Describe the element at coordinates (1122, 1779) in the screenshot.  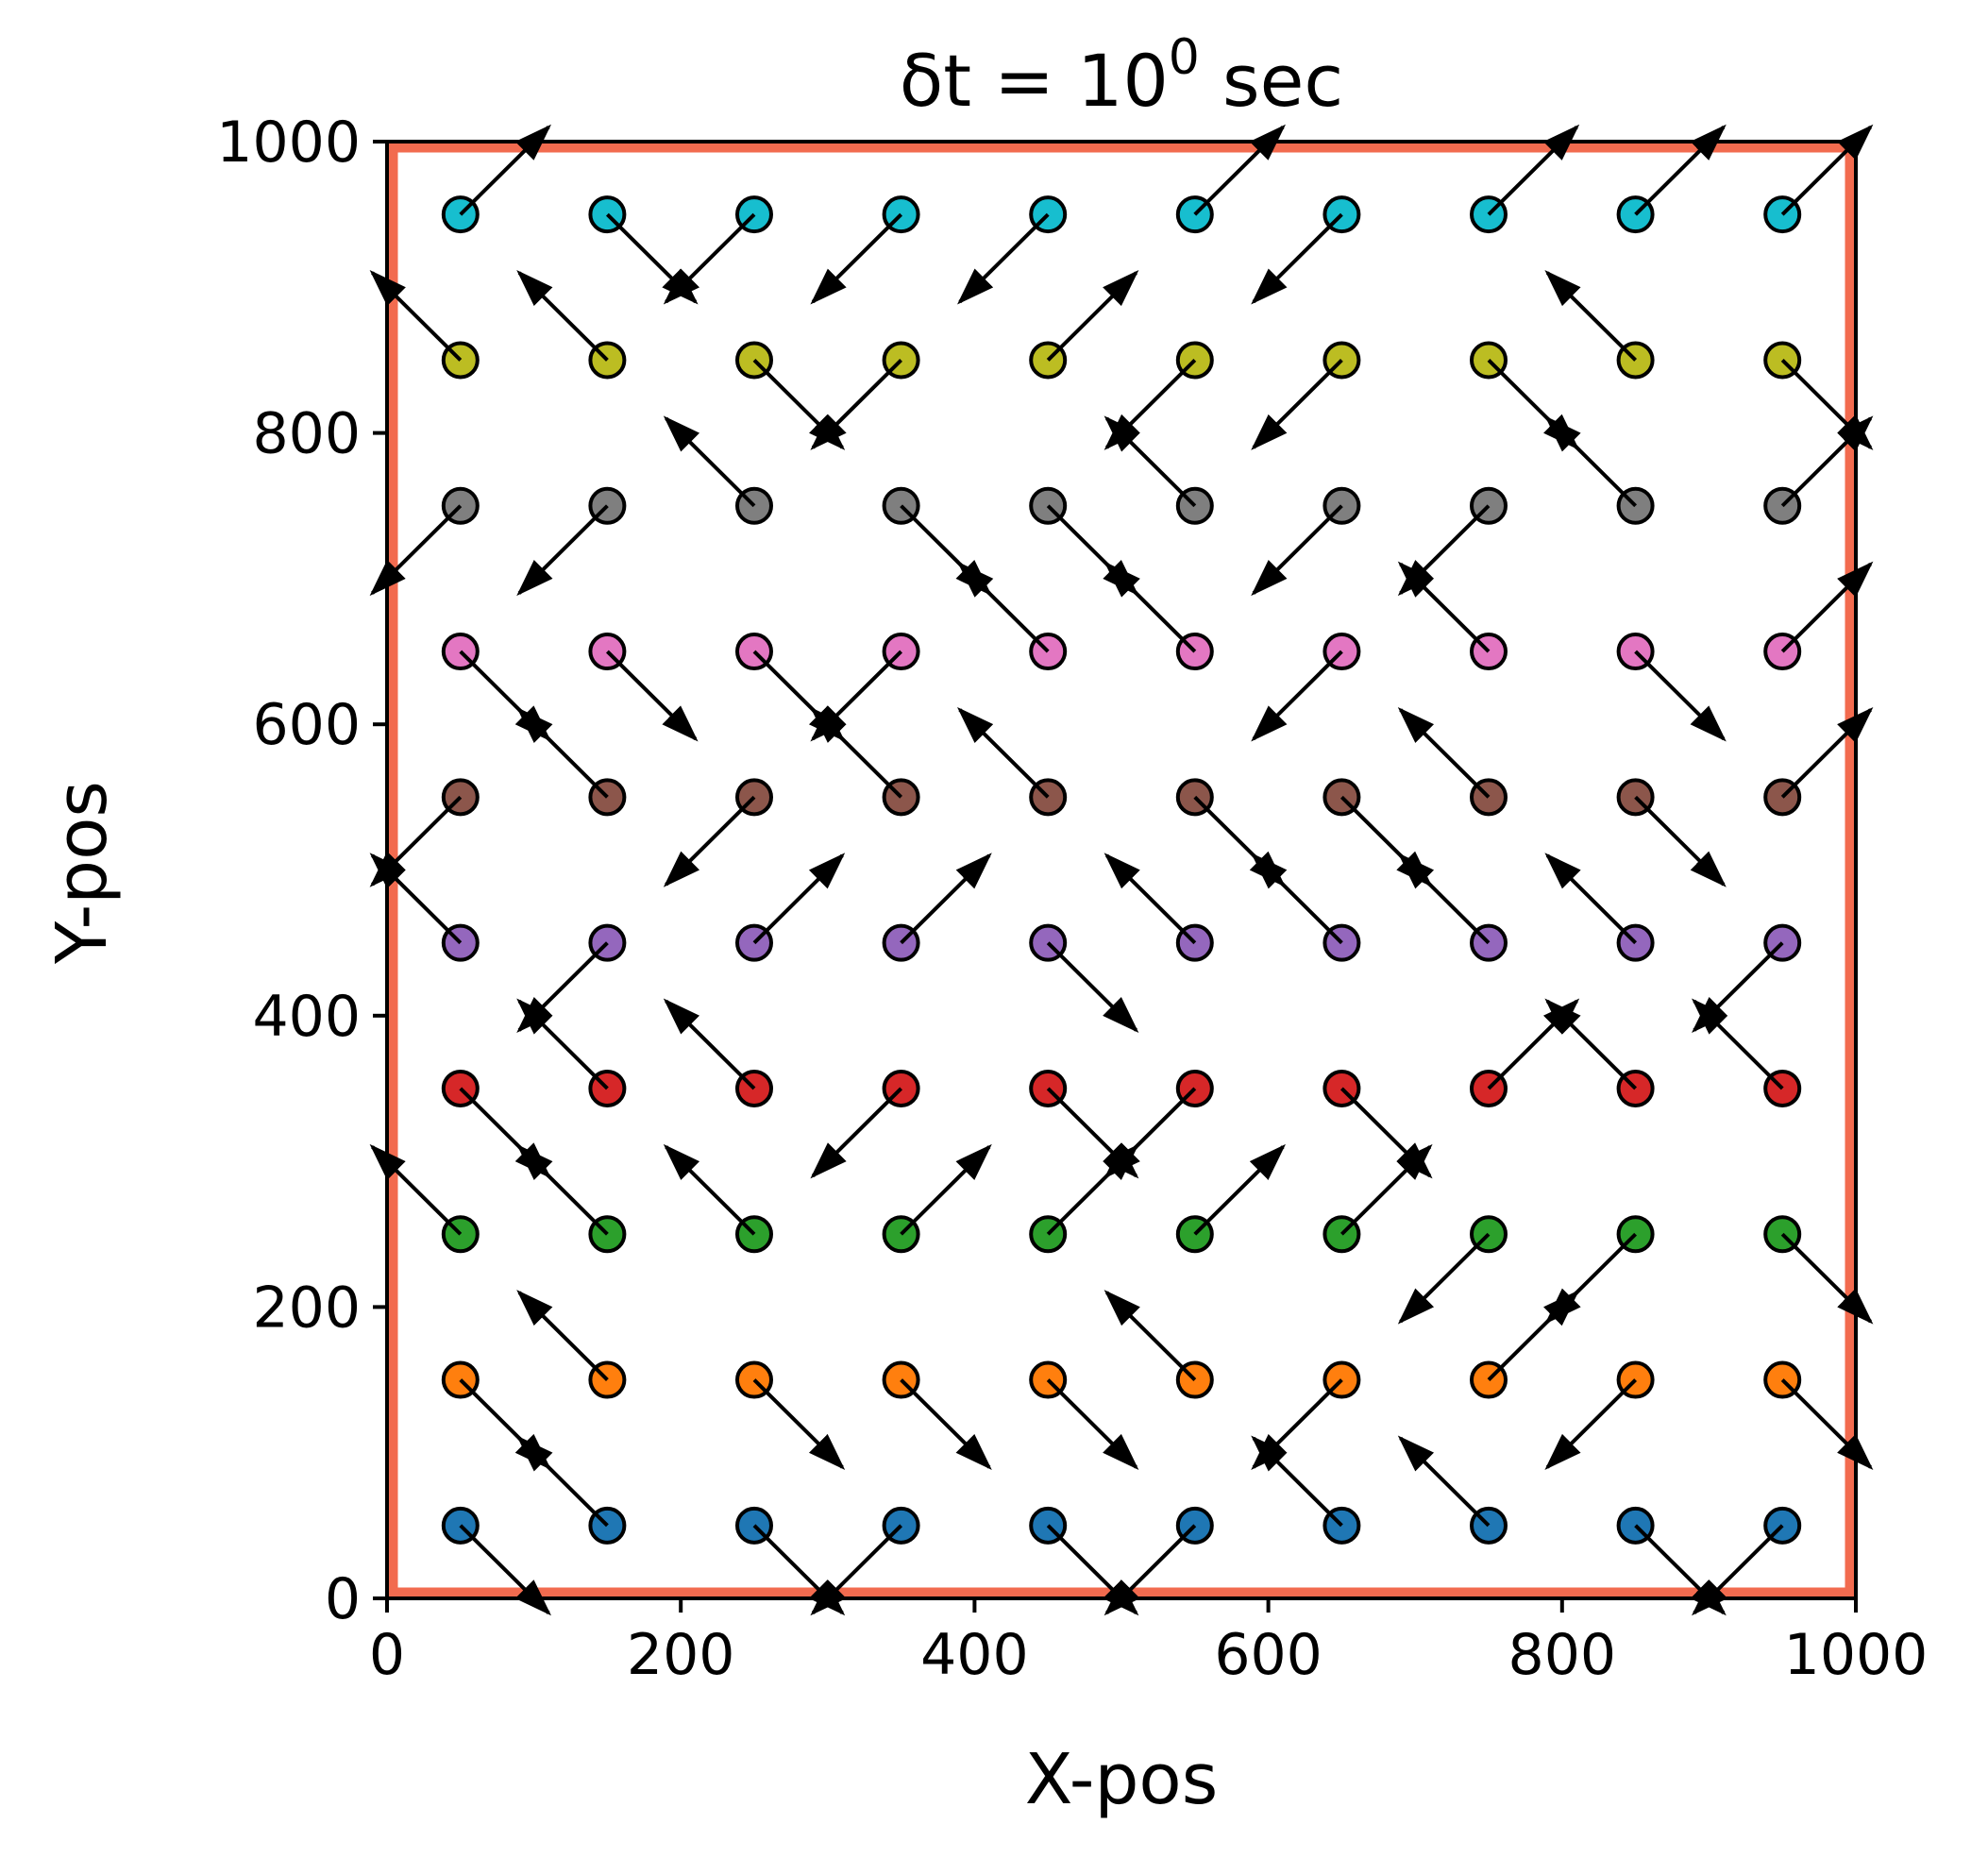
I see `x-axis-label: X-pos` at that location.